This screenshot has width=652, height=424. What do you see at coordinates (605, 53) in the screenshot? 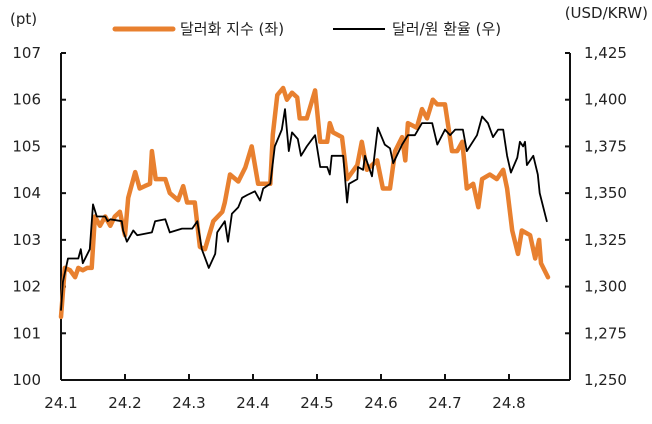
I see `right-tick-label: 1,425` at bounding box center [605, 53].